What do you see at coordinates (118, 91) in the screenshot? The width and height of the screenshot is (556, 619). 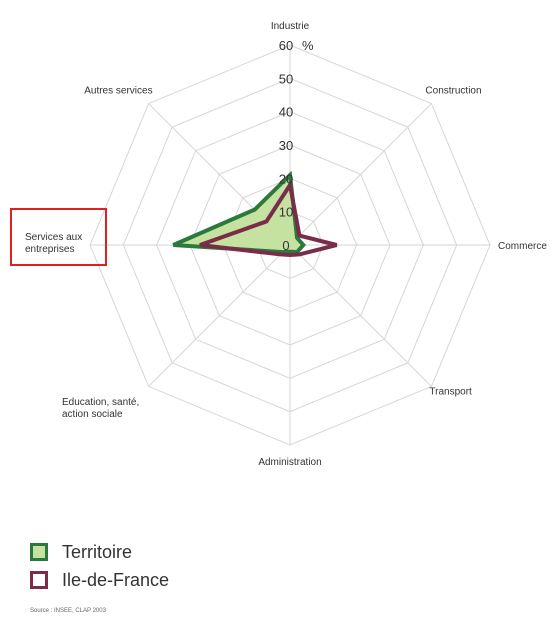 I see `axis-label: Autres services` at bounding box center [118, 91].